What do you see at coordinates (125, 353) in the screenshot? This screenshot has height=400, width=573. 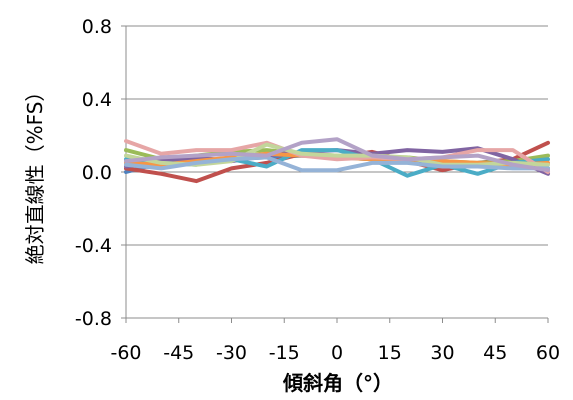 I see `x-tick-label: -60` at bounding box center [125, 353].